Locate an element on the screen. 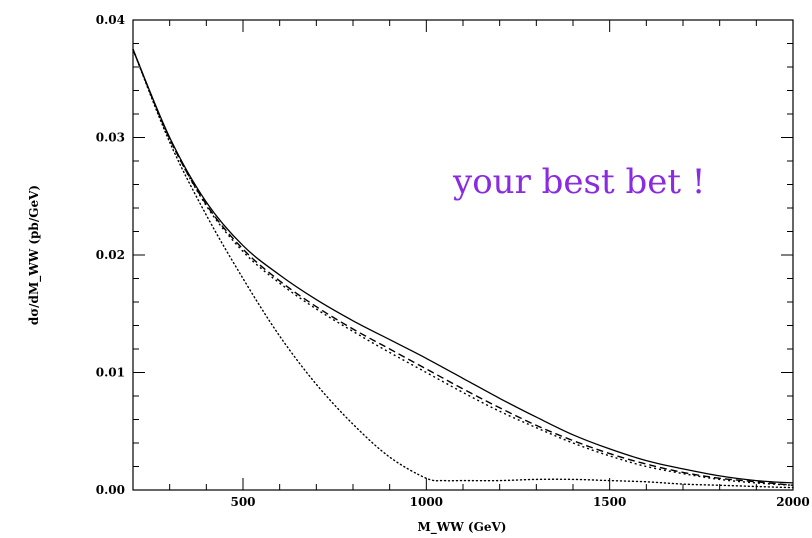 This screenshot has height=538, width=812. x-tick-label: 1500 is located at coordinates (609, 502).